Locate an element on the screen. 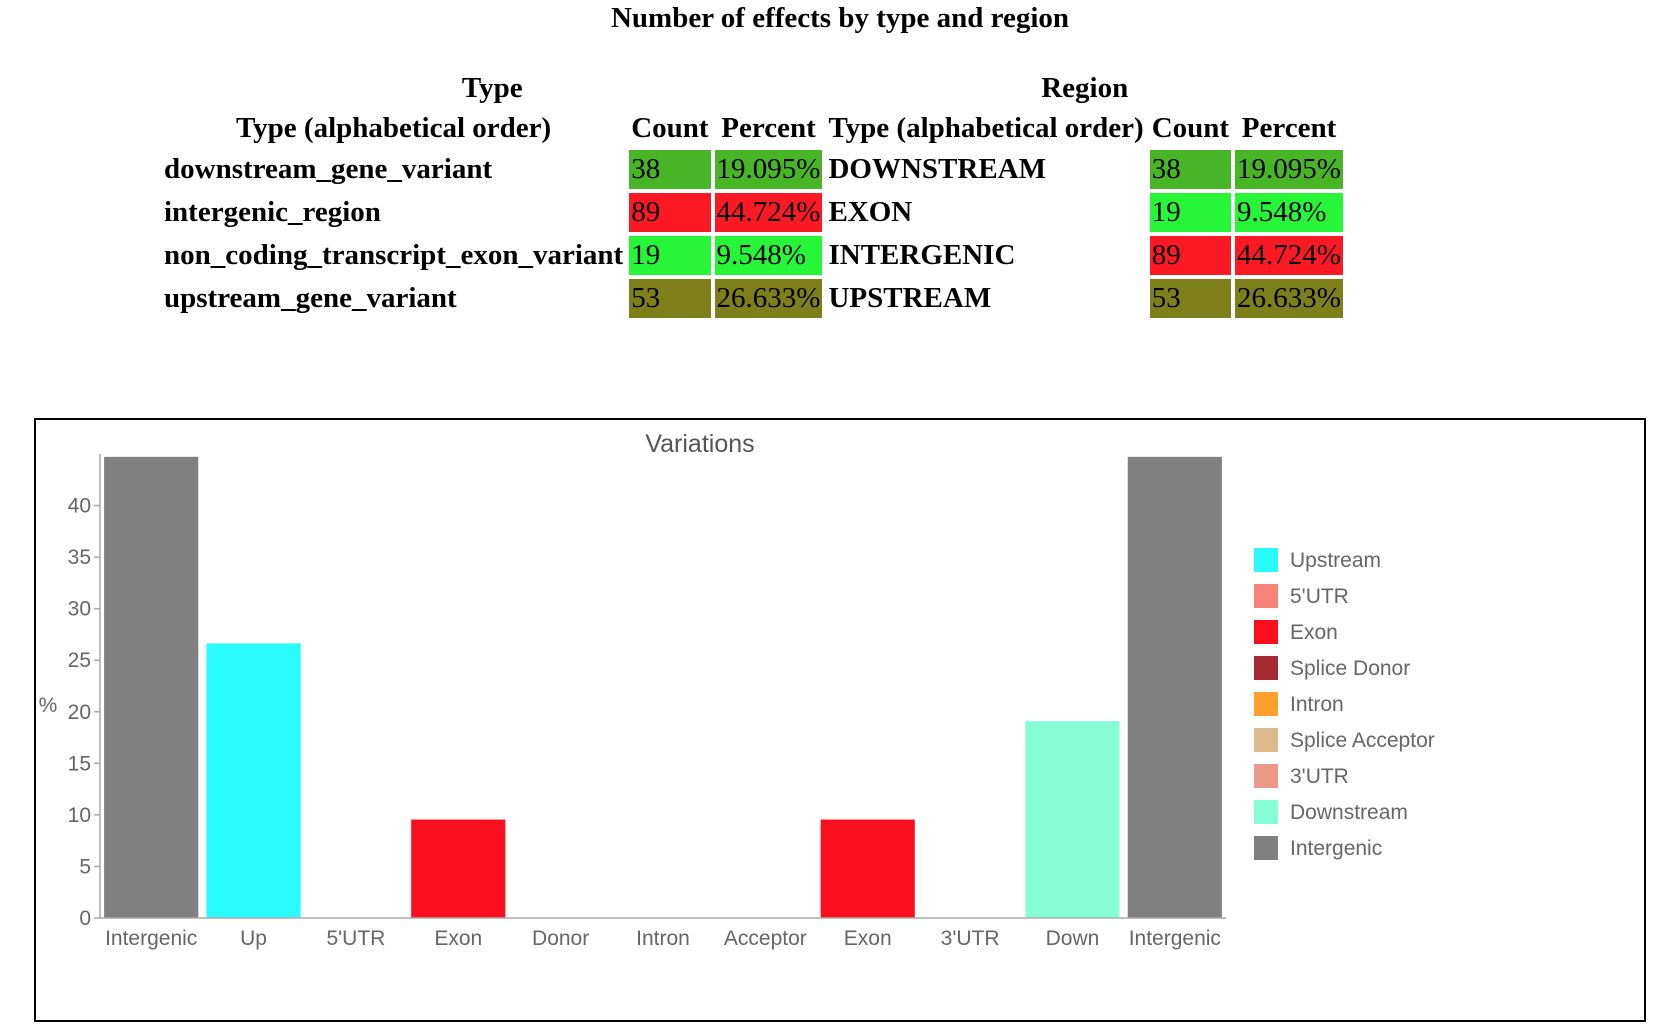 This screenshot has width=1660, height=1032. chart-title: Variations is located at coordinates (699, 444).